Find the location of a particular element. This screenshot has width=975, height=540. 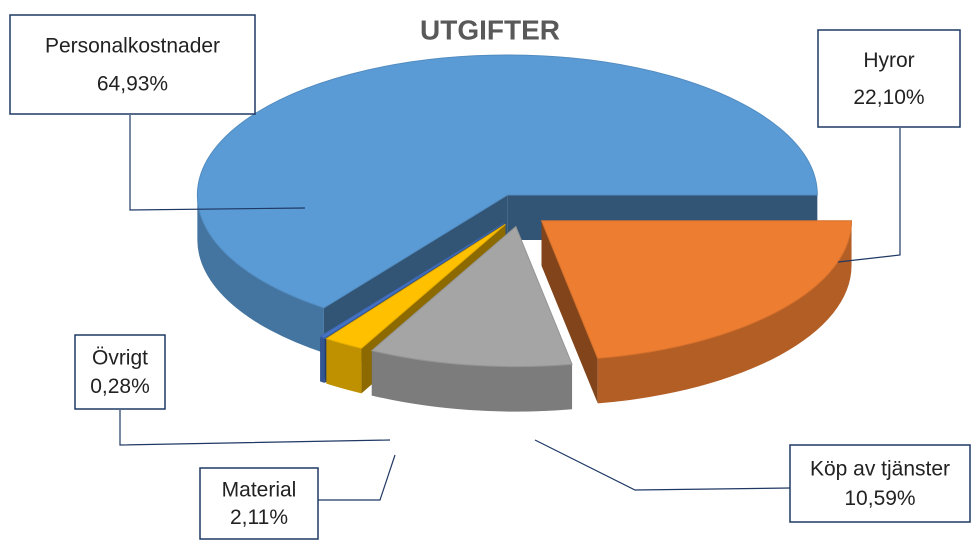

category-label: Material is located at coordinates (259, 490).